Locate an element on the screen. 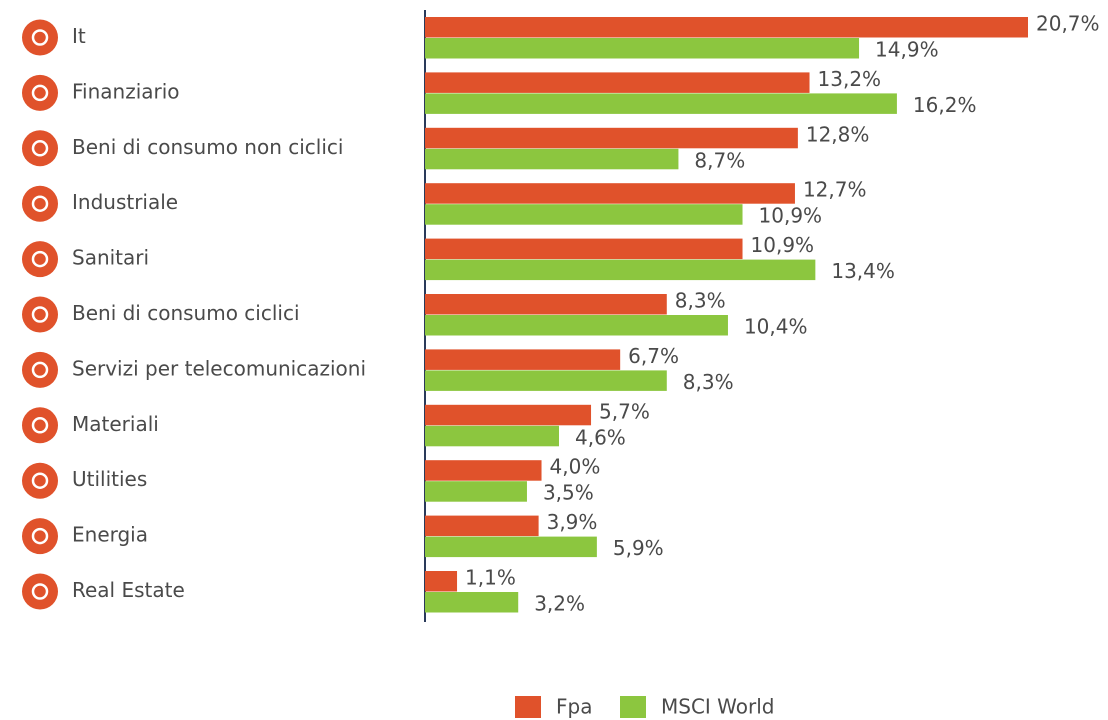 This screenshot has height=720, width=1108. value-label: 1,1% is located at coordinates (490, 578).